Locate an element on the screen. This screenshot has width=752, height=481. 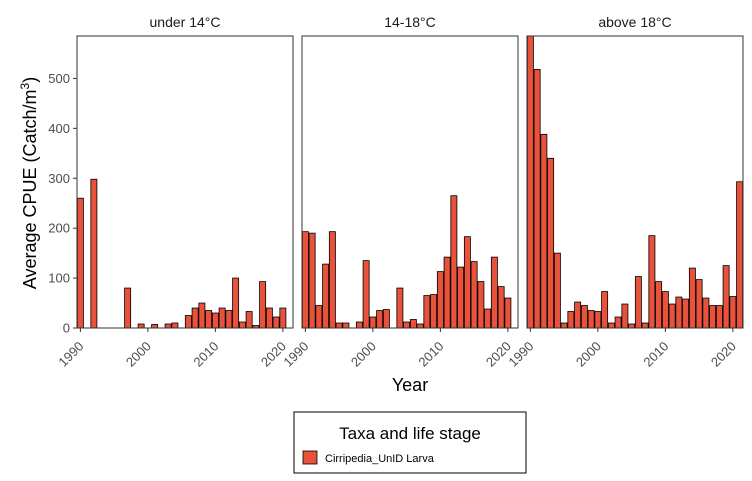
y-tick-label: 400 is located at coordinates (59, 128).